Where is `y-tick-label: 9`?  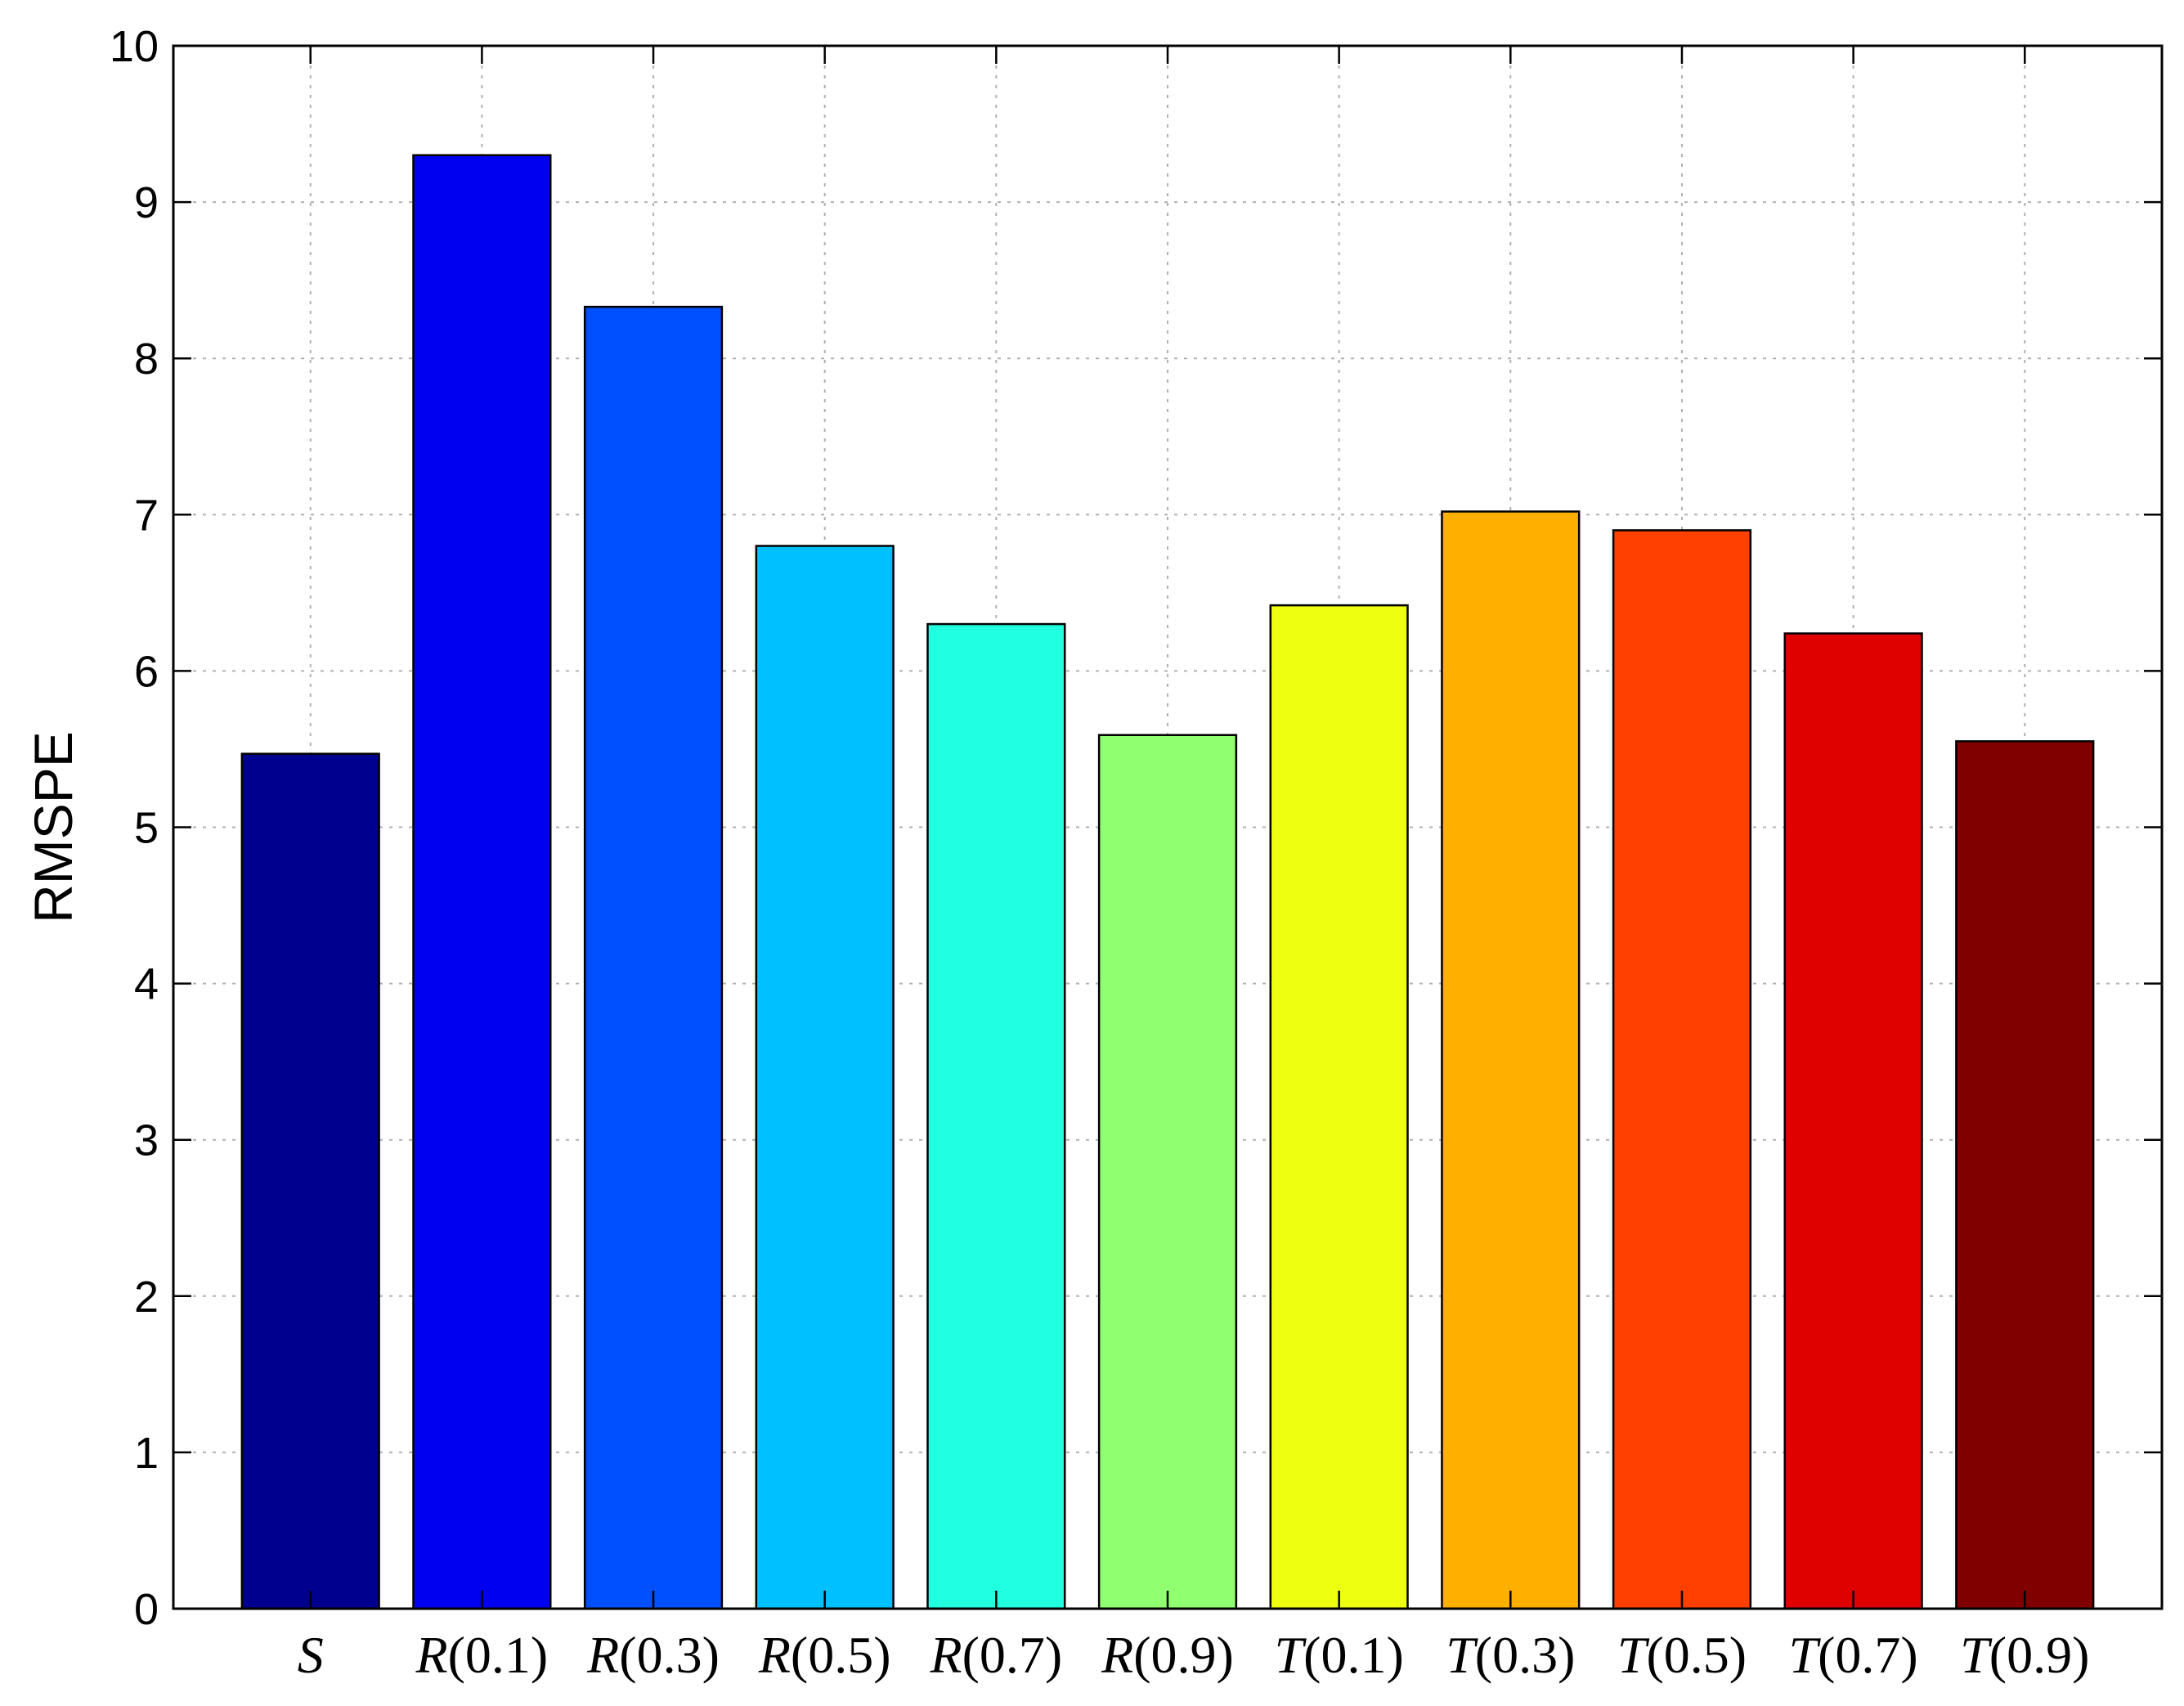
y-tick-label: 9 is located at coordinates (146, 202).